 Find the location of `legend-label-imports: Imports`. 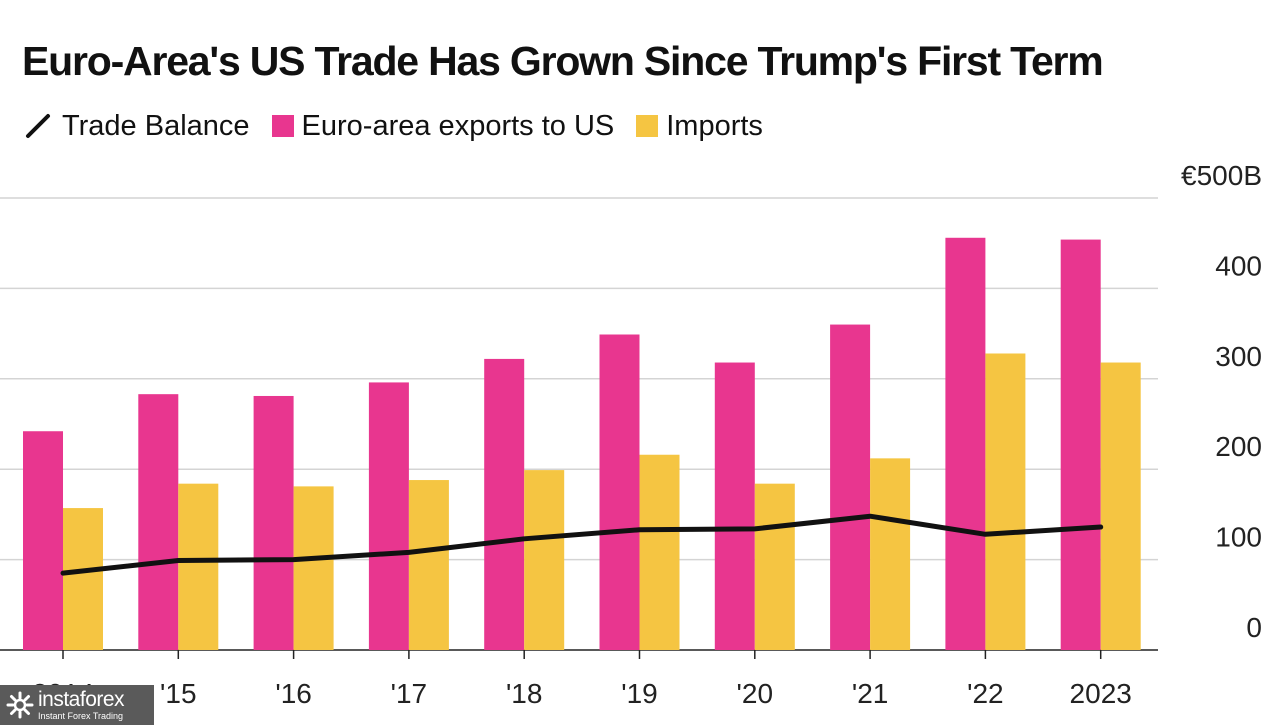

legend-label-imports: Imports is located at coordinates (714, 125).